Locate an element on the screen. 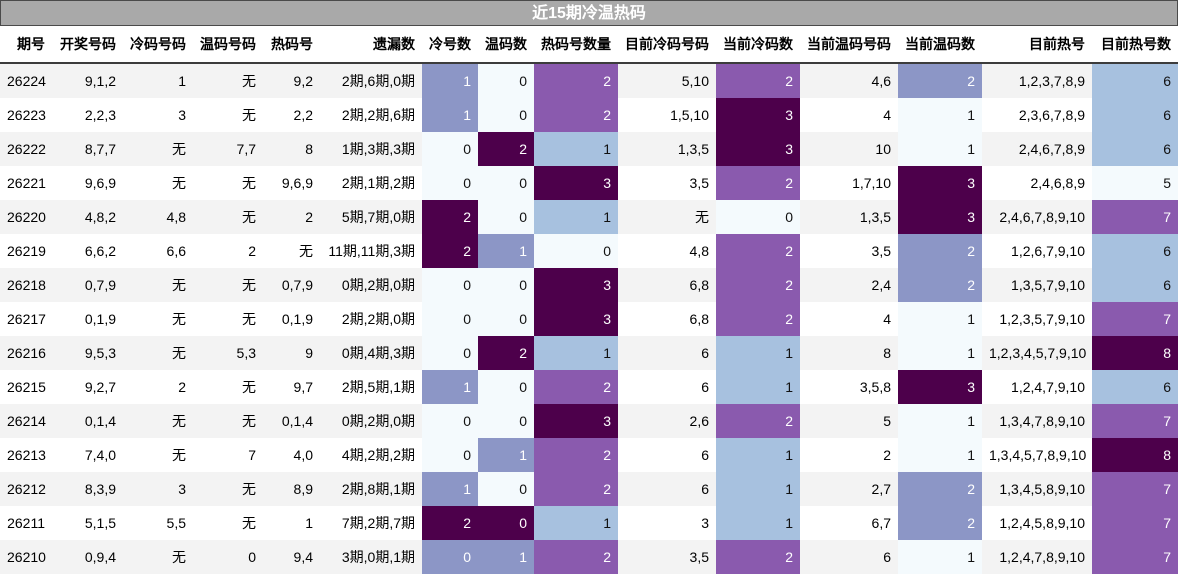 The image size is (1178, 574). cell-warm-count: 2 is located at coordinates (506, 353).